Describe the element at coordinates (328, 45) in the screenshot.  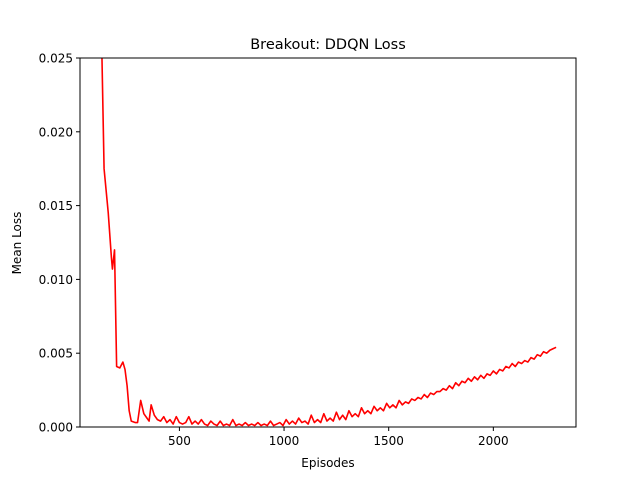
I see `chart-title: Breakout: DDQN Loss` at that location.